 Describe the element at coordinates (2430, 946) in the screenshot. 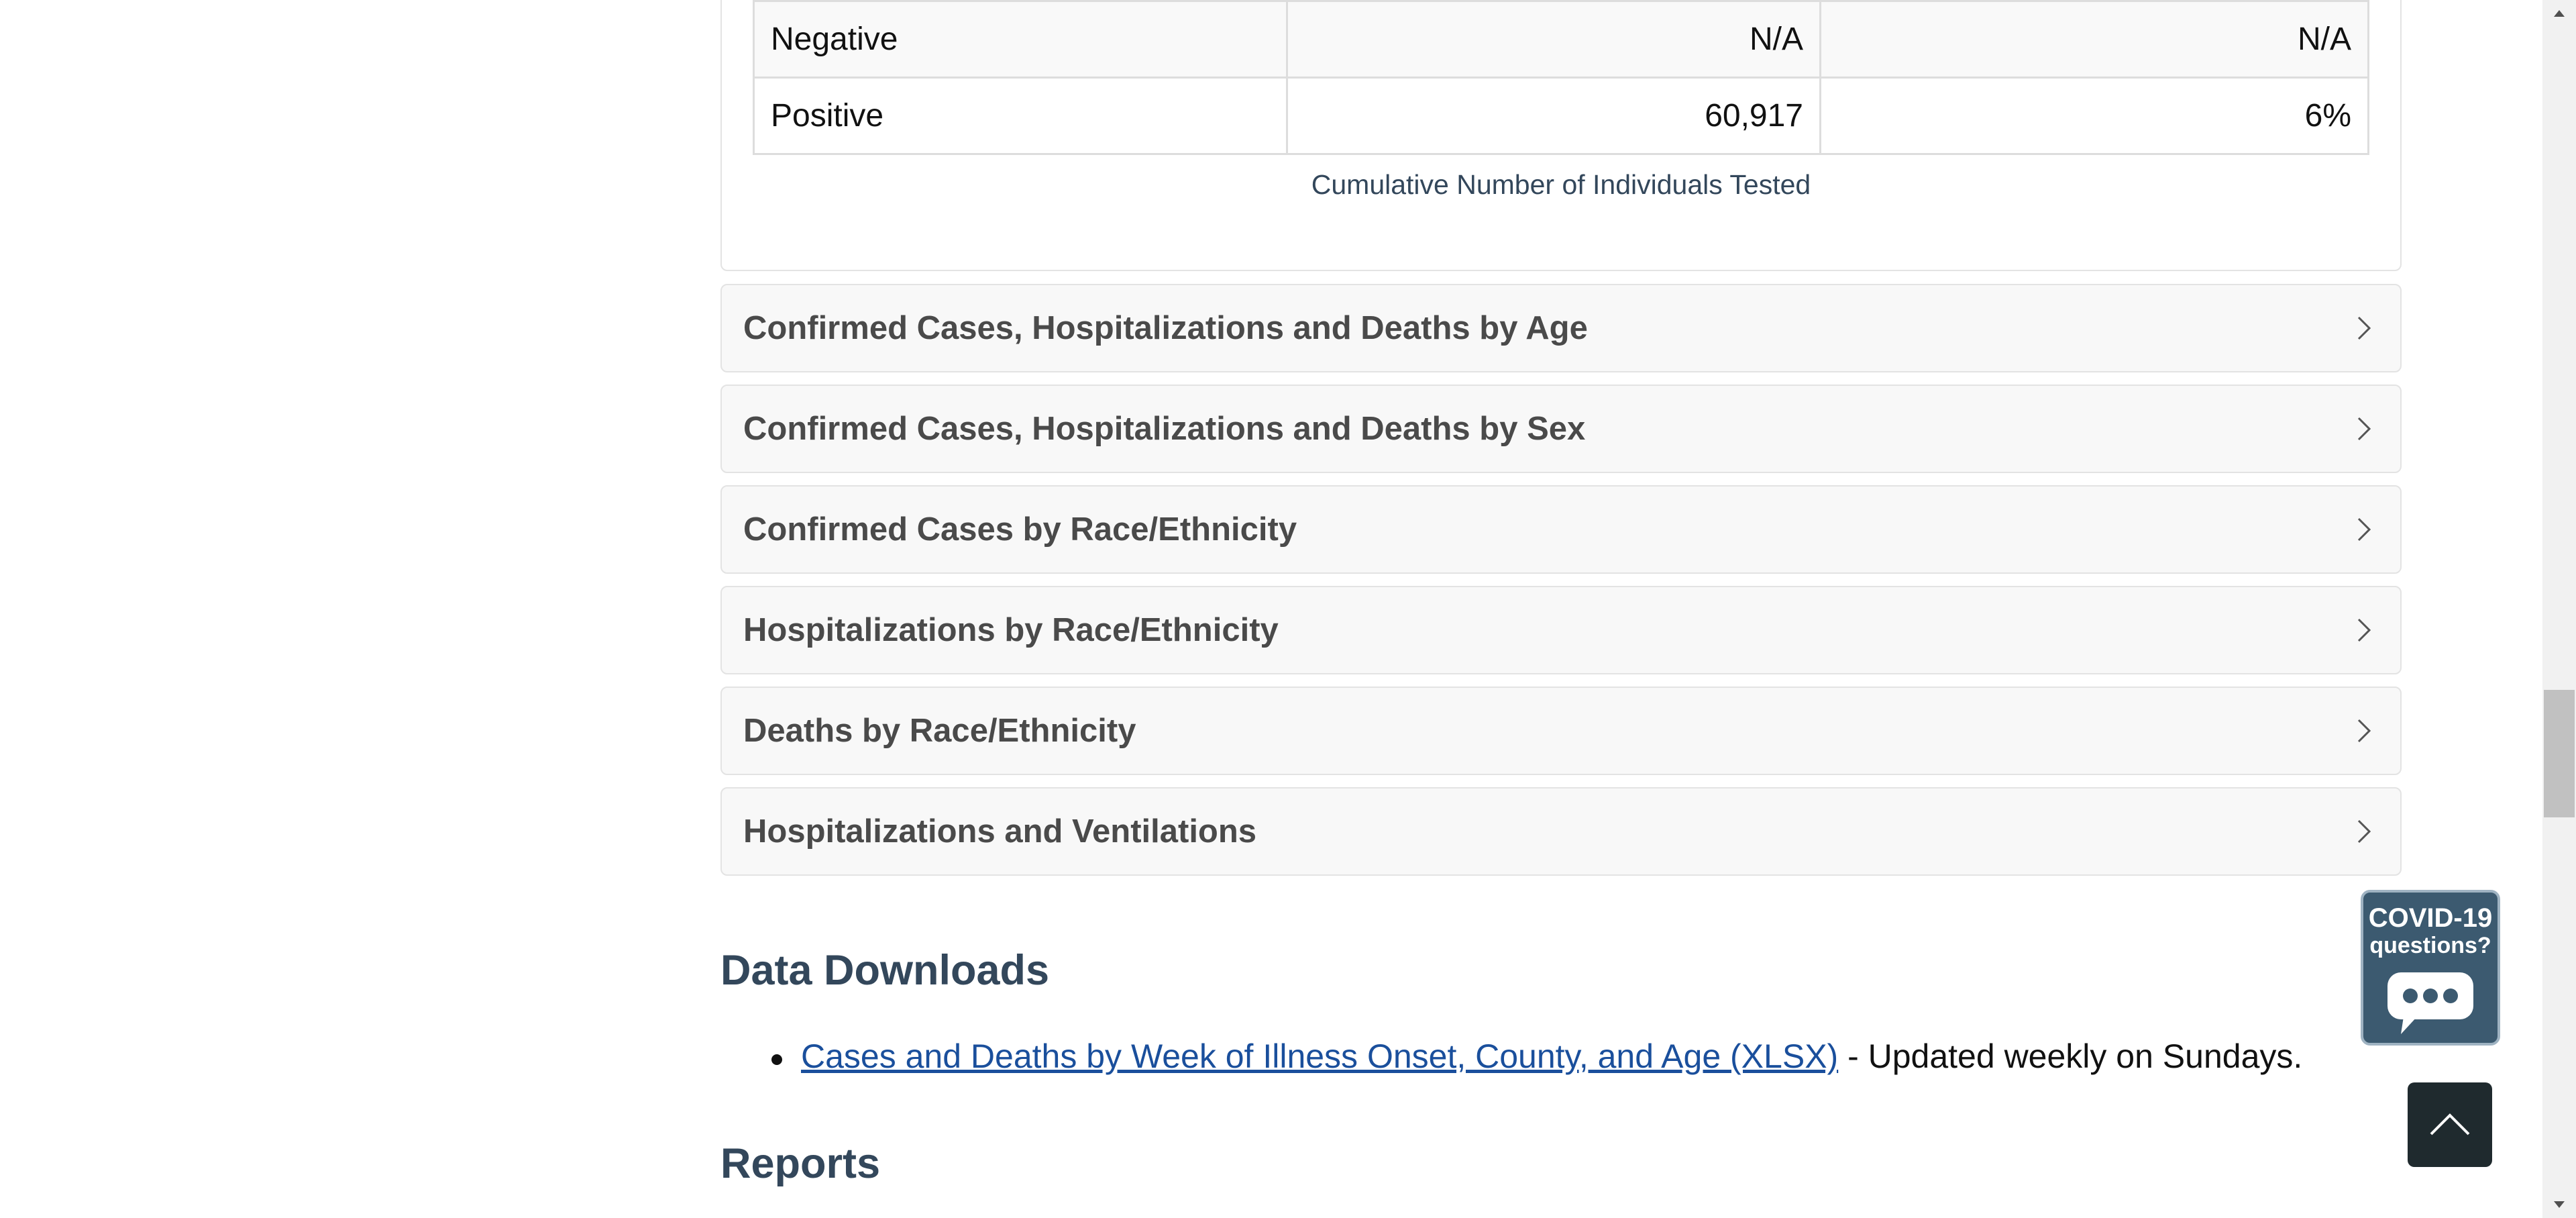

I see `widget-line2: questions?` at that location.